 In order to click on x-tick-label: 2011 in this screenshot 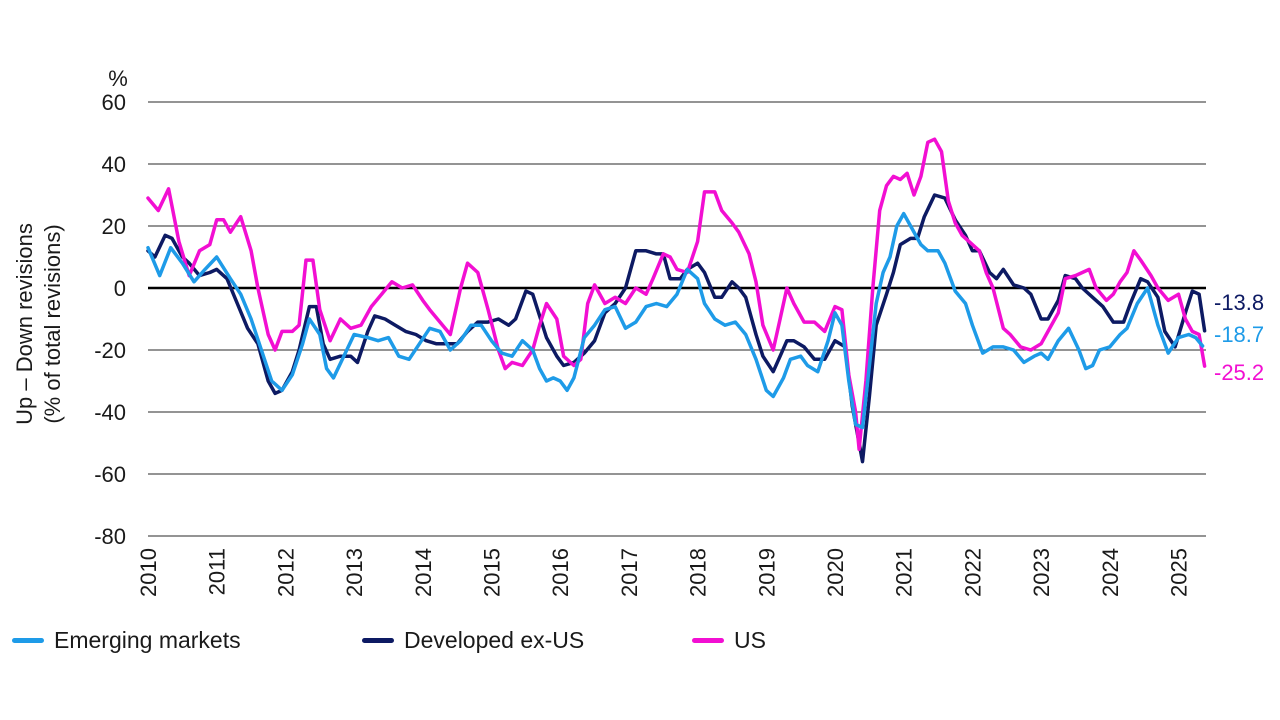, I will do `click(217, 571)`.